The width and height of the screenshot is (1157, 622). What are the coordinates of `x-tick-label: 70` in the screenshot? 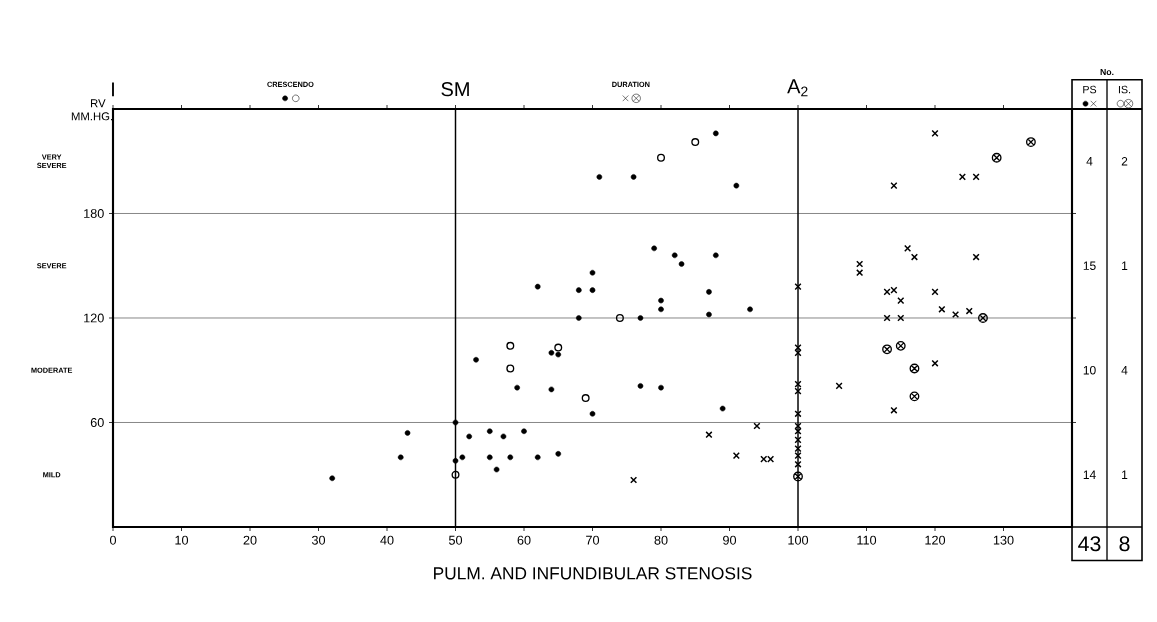 It's located at (593, 540).